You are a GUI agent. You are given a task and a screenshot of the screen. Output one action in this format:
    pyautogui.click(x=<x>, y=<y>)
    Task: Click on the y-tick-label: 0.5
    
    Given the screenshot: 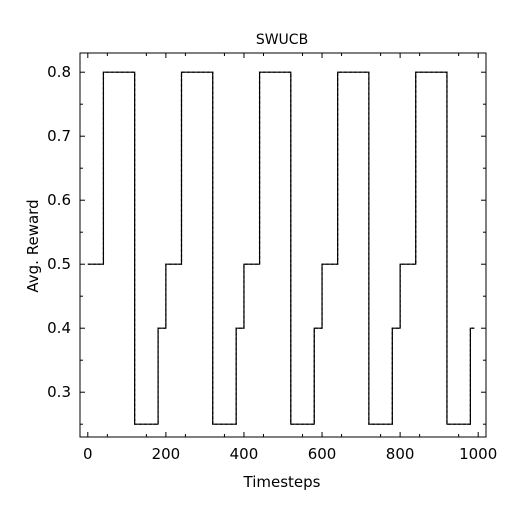 What is the action you would take?
    pyautogui.click(x=59, y=264)
    